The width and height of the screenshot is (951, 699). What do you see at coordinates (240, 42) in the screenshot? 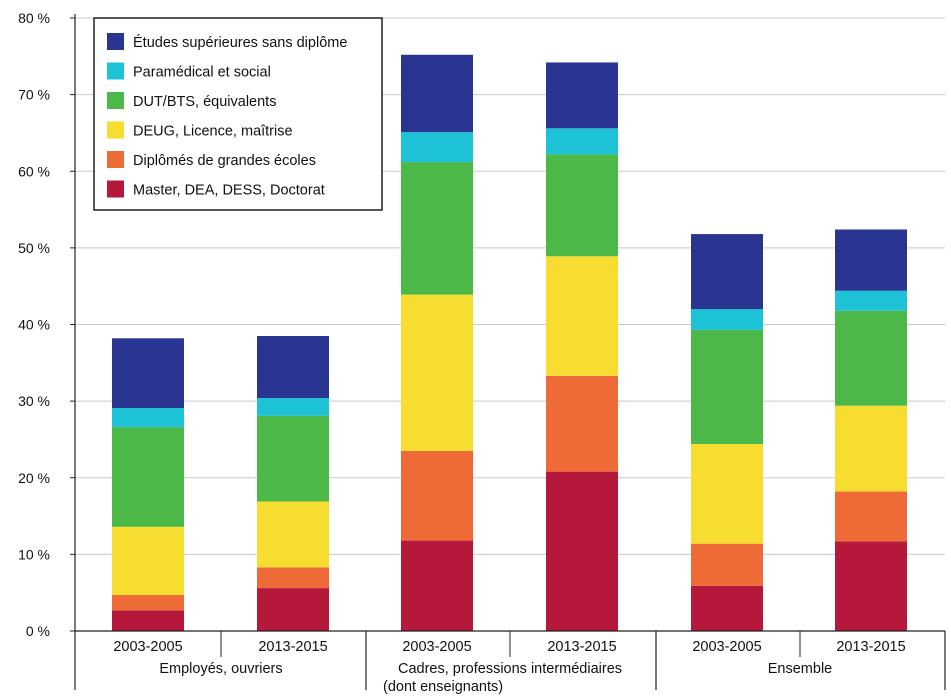
I see `legend-label: Études supérieures sans diplôme` at bounding box center [240, 42].